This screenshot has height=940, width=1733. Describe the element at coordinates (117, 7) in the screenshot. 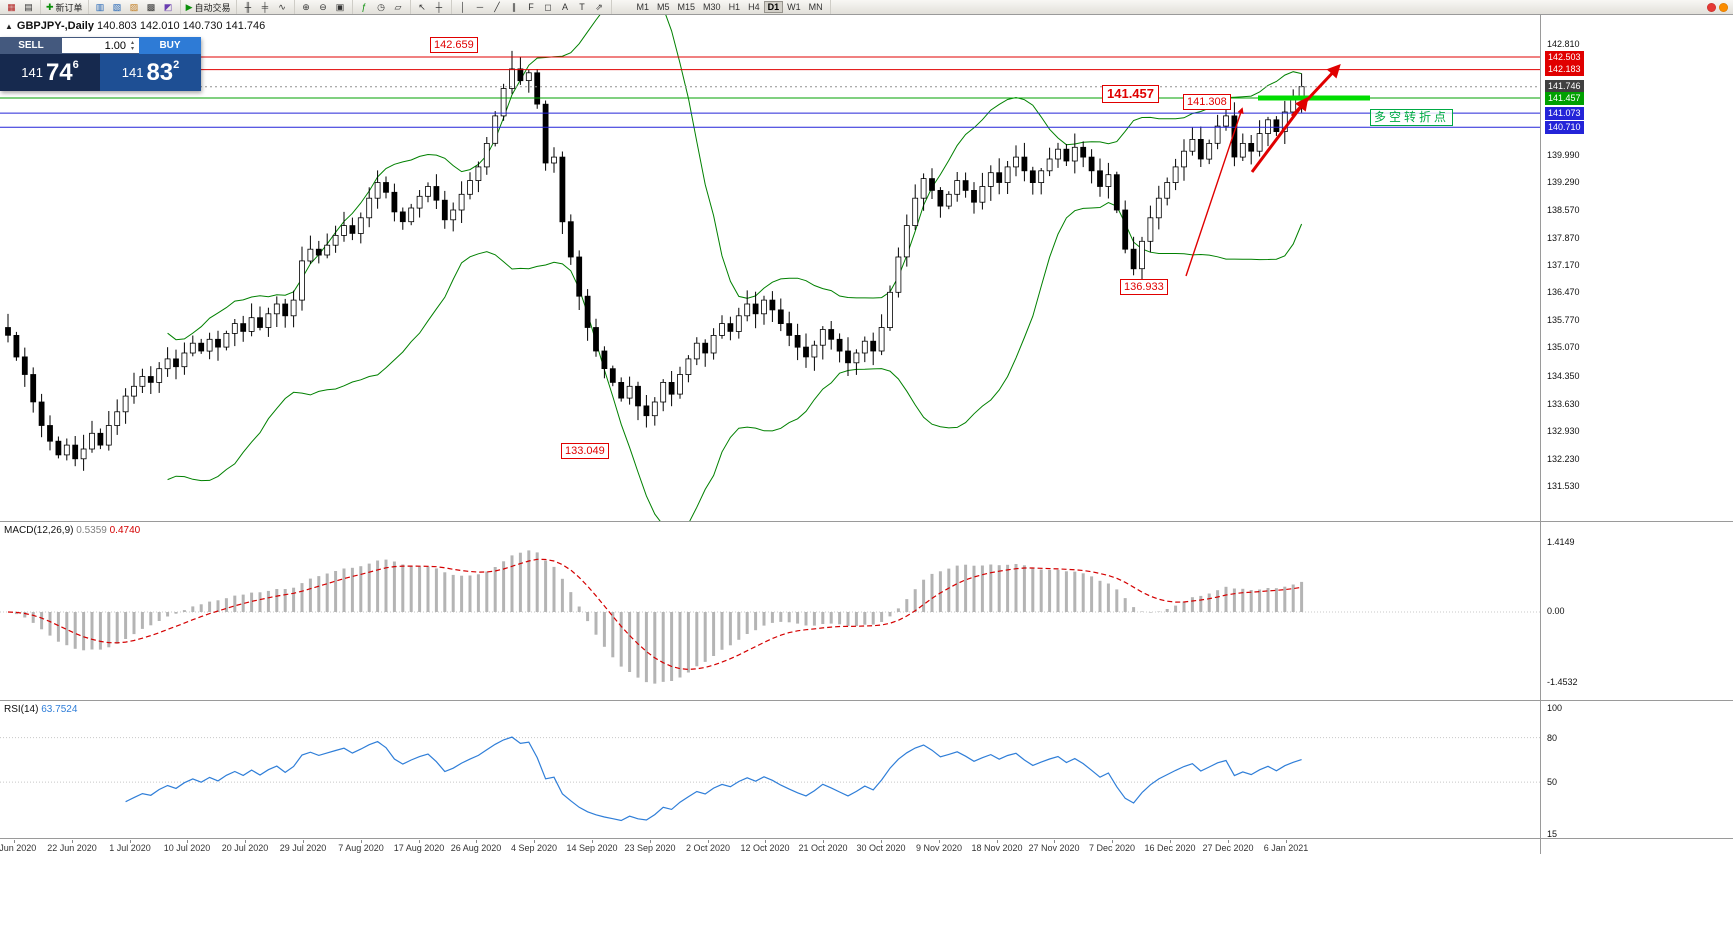

I see `data-window-icon: ▧` at that location.